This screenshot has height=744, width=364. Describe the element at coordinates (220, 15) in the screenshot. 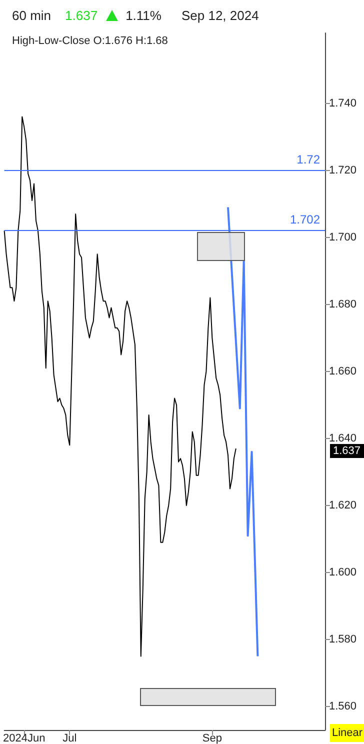

I see `text: Sep 12, 2024` at that location.